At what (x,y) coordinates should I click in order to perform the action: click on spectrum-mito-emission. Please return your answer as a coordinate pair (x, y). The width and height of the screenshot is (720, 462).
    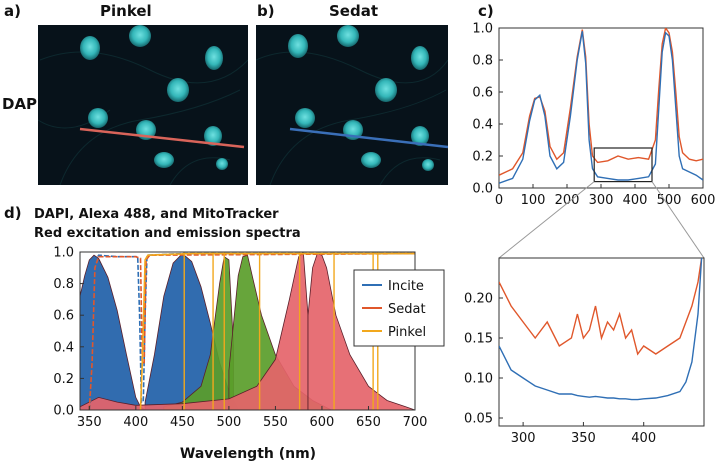
    Looking at the image, I should click on (361, 331).